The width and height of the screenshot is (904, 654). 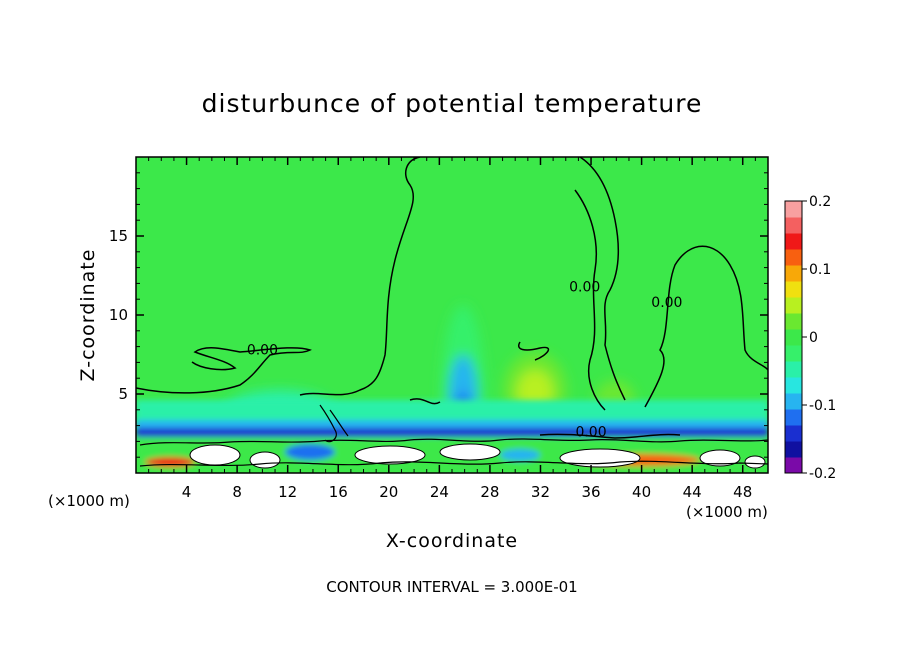 I want to click on x-unit-left: (×1000 m), so click(x=89, y=501).